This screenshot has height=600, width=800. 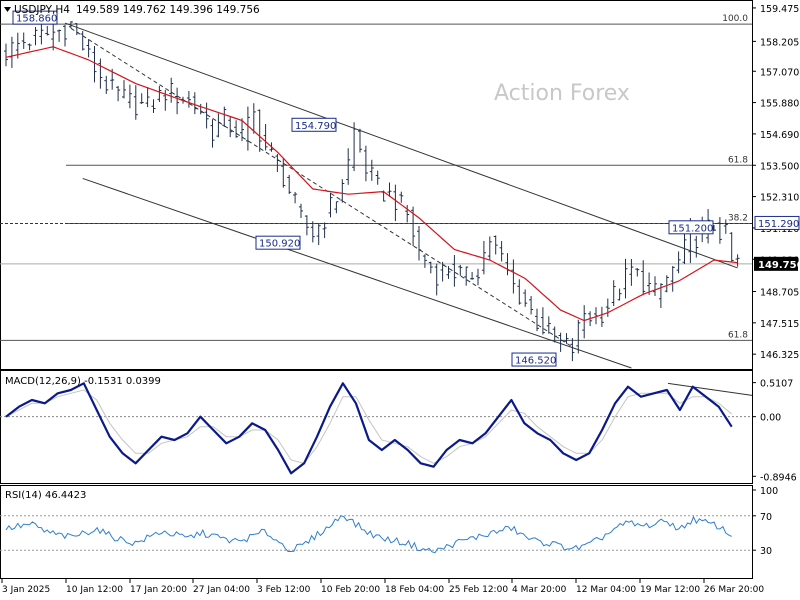 I want to click on symbol-label: USDJPY,H4, so click(x=42, y=10).